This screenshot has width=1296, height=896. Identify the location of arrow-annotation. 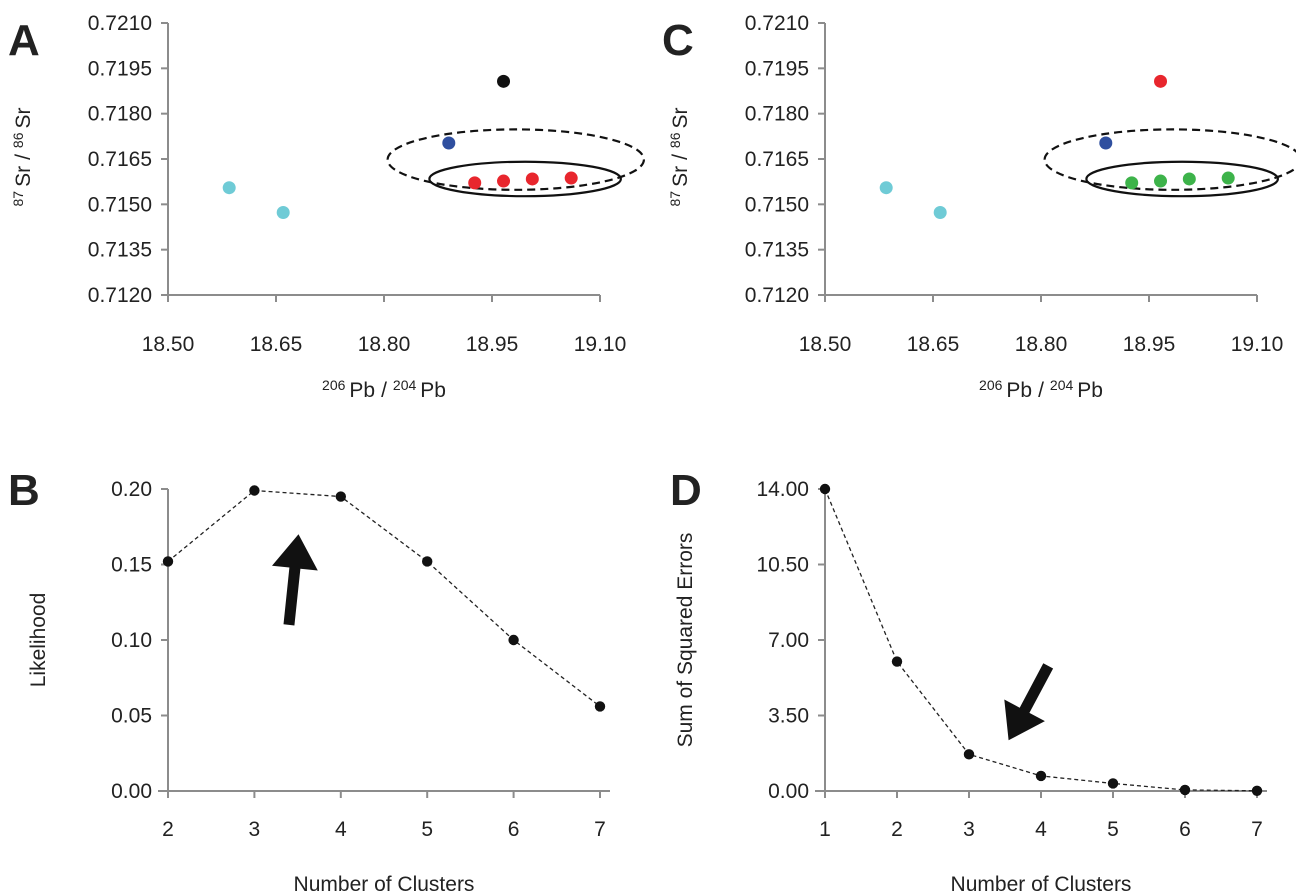
(1029, 702).